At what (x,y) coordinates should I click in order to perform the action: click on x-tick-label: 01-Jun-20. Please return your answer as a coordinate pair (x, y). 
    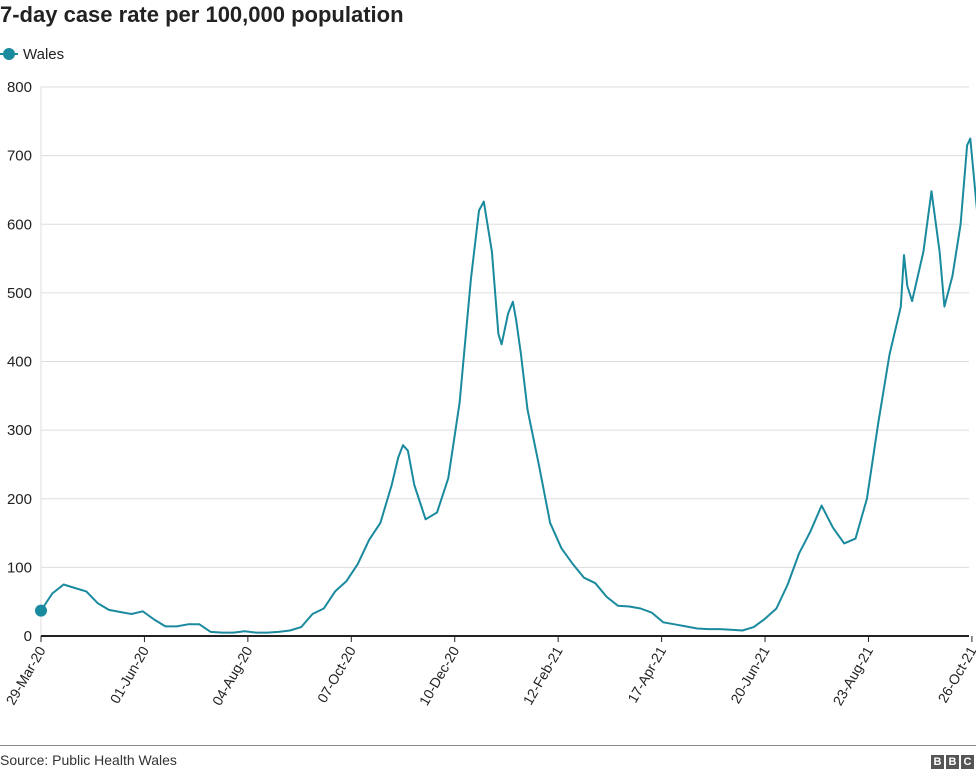
    Looking at the image, I should click on (129, 674).